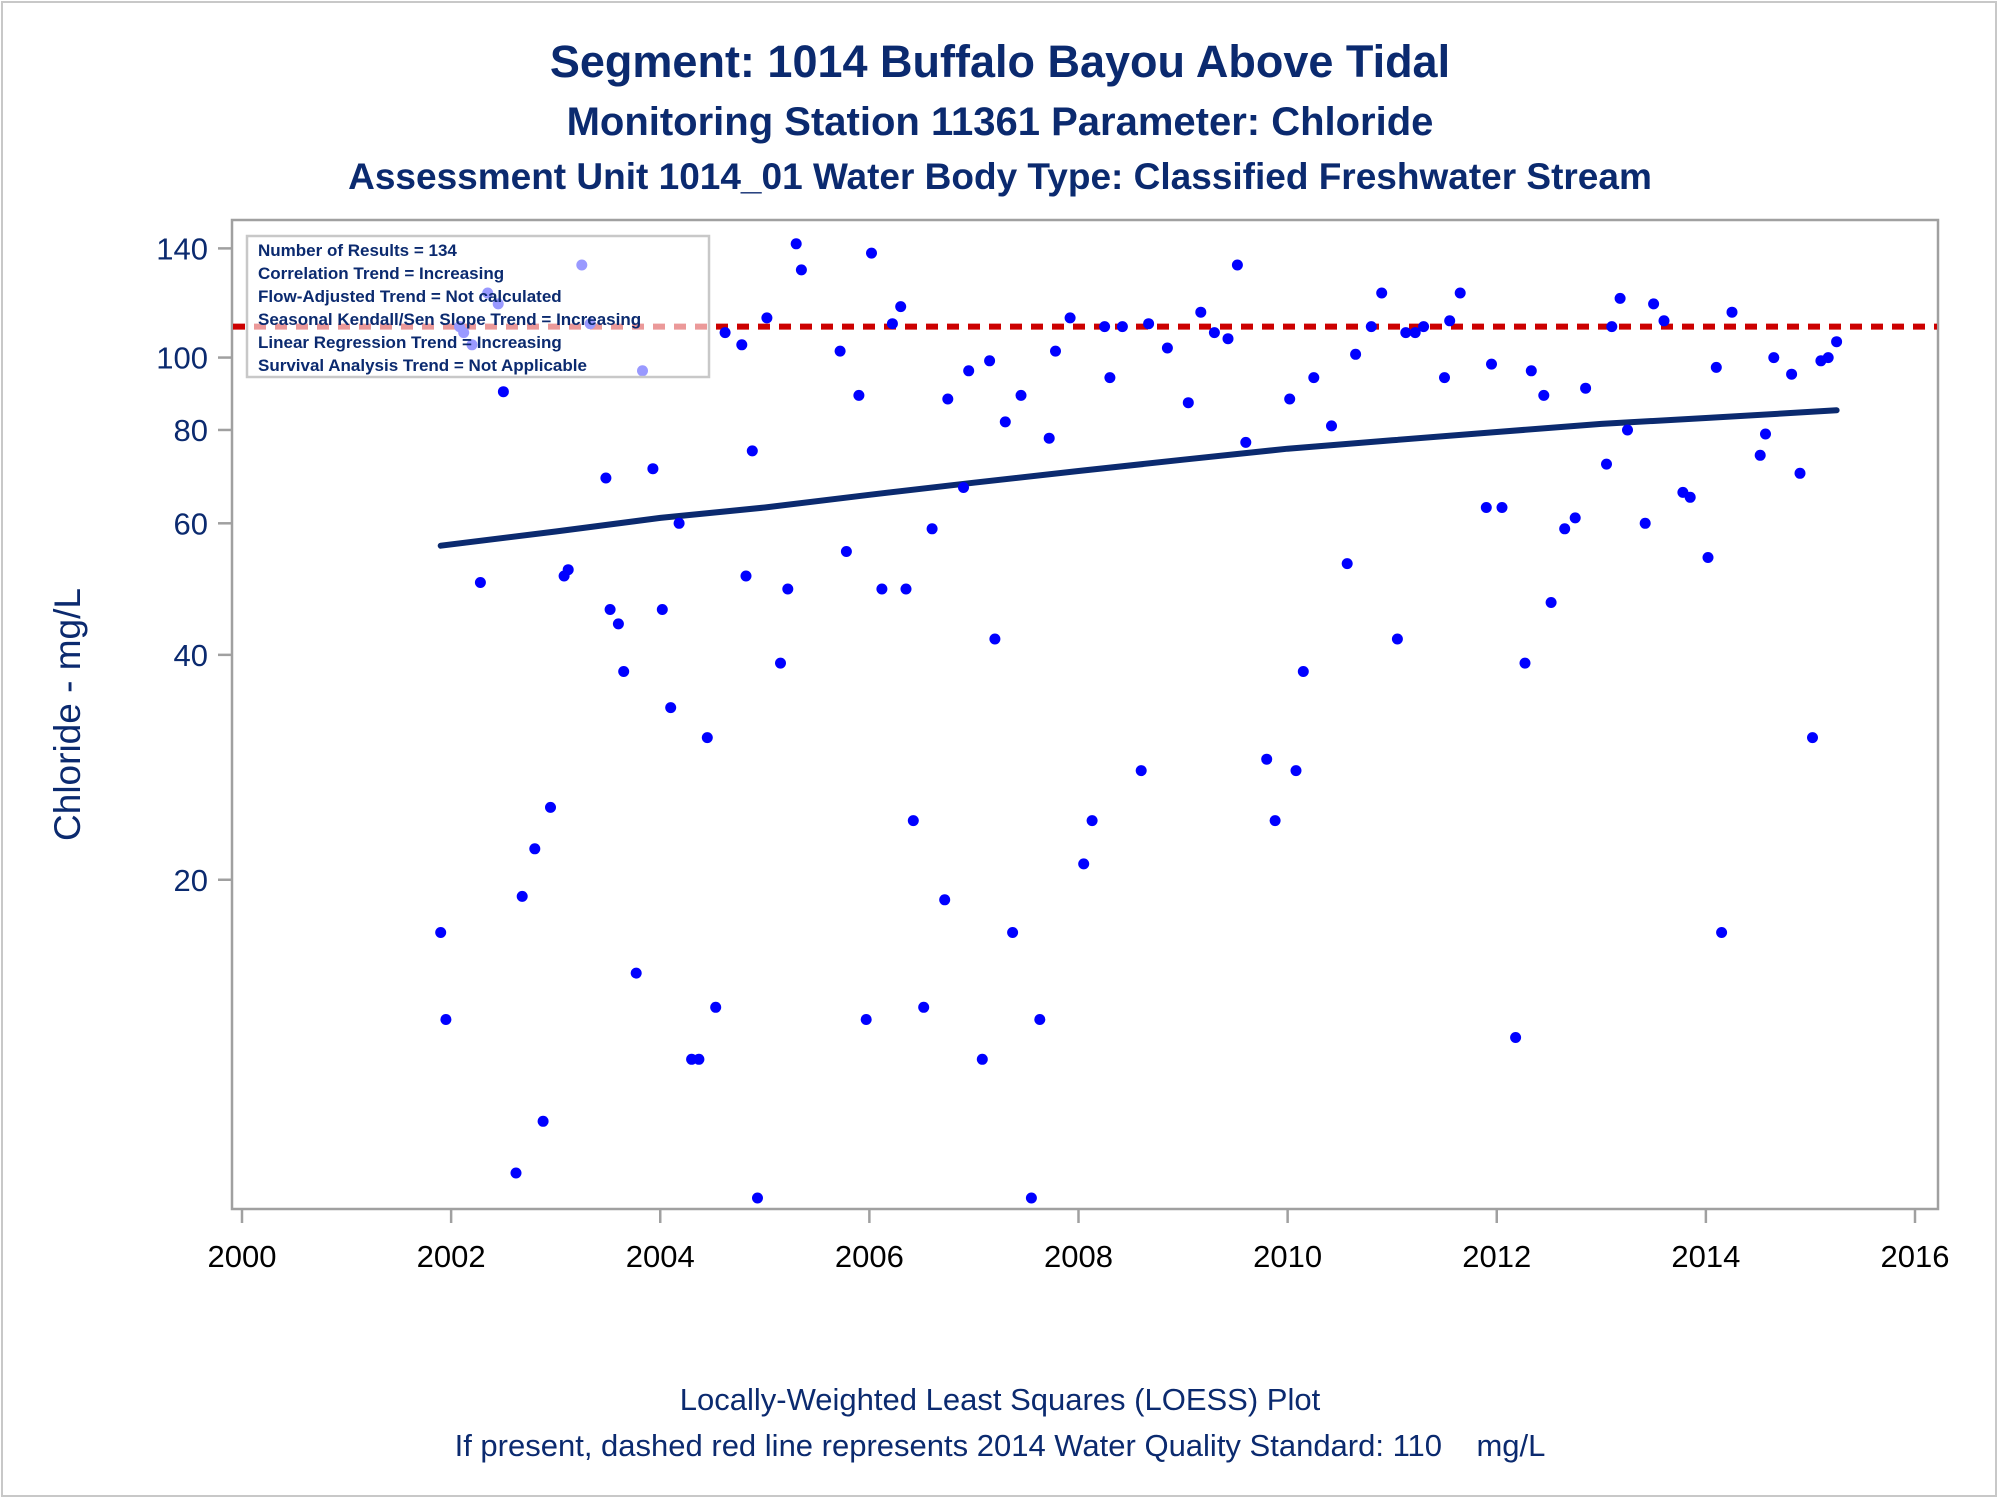 The width and height of the screenshot is (2000, 1500). I want to click on x-tick-label: 2000, so click(242, 1256).